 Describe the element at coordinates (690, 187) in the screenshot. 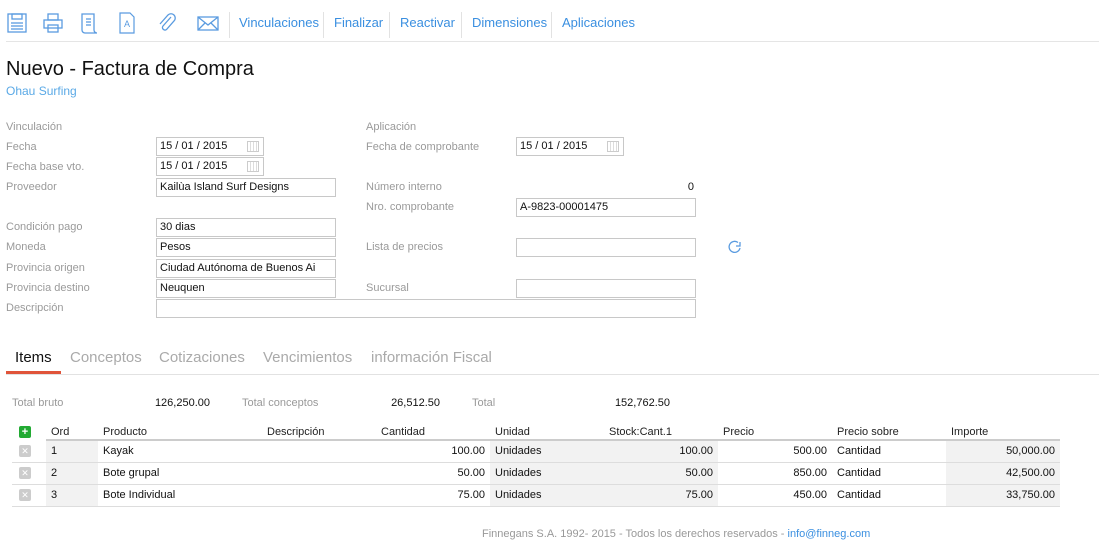

I see `numero-interno-value: 0` at that location.